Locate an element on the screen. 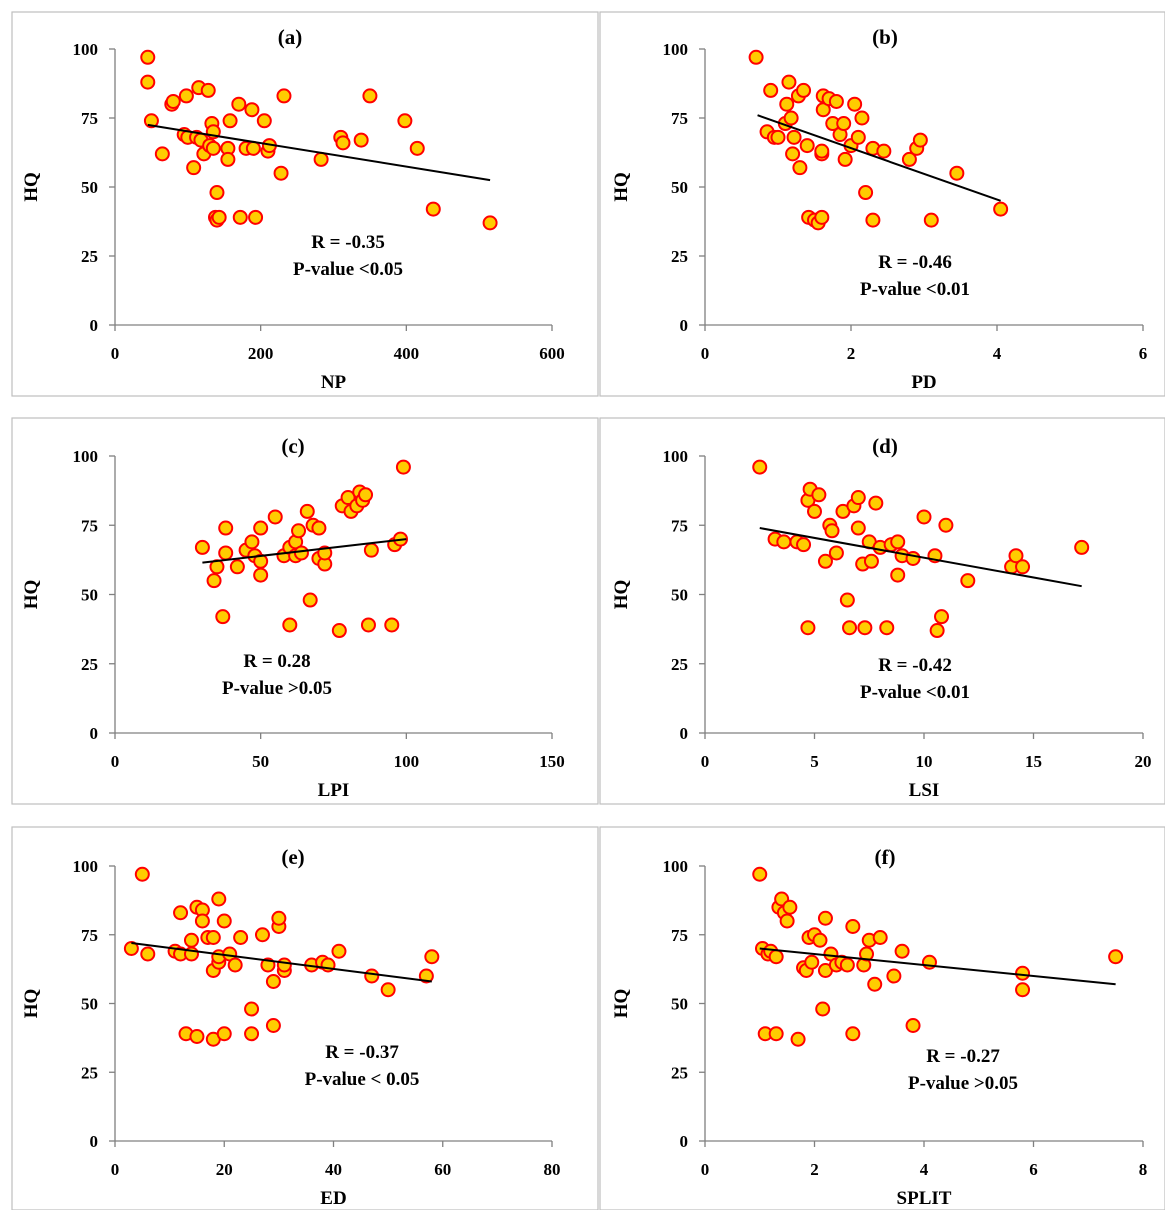 The width and height of the screenshot is (1165, 1210). correlation-r: R = -0.37 is located at coordinates (362, 1052).